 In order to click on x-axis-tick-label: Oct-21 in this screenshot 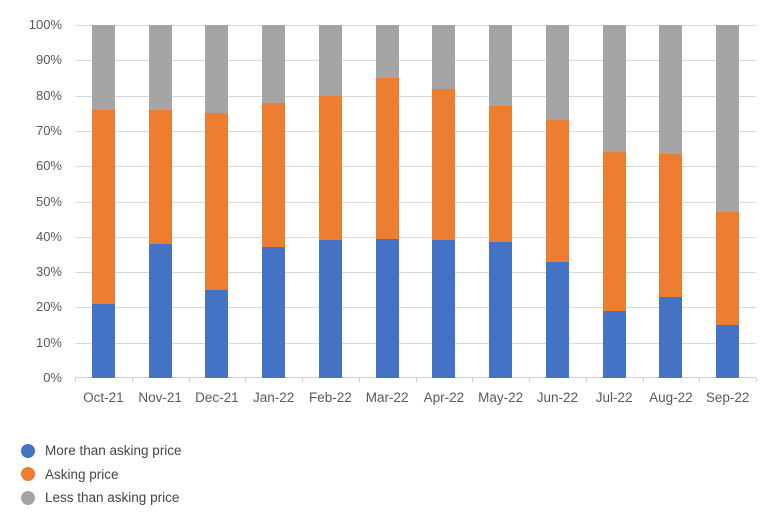, I will do `click(103, 397)`.